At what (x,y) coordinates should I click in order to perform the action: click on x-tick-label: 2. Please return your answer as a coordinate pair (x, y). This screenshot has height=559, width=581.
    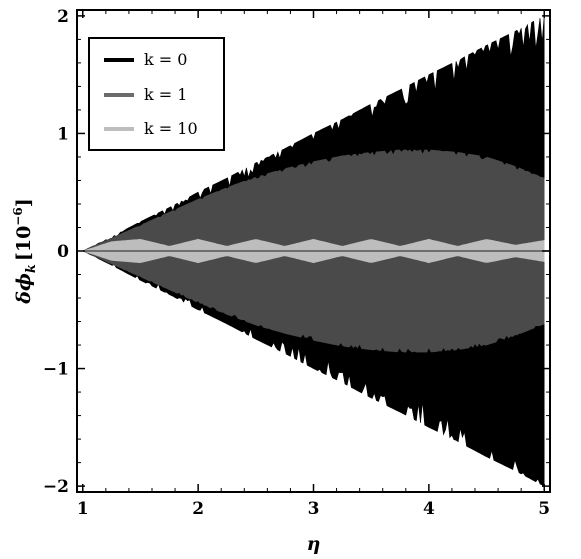
    Looking at the image, I should click on (198, 509).